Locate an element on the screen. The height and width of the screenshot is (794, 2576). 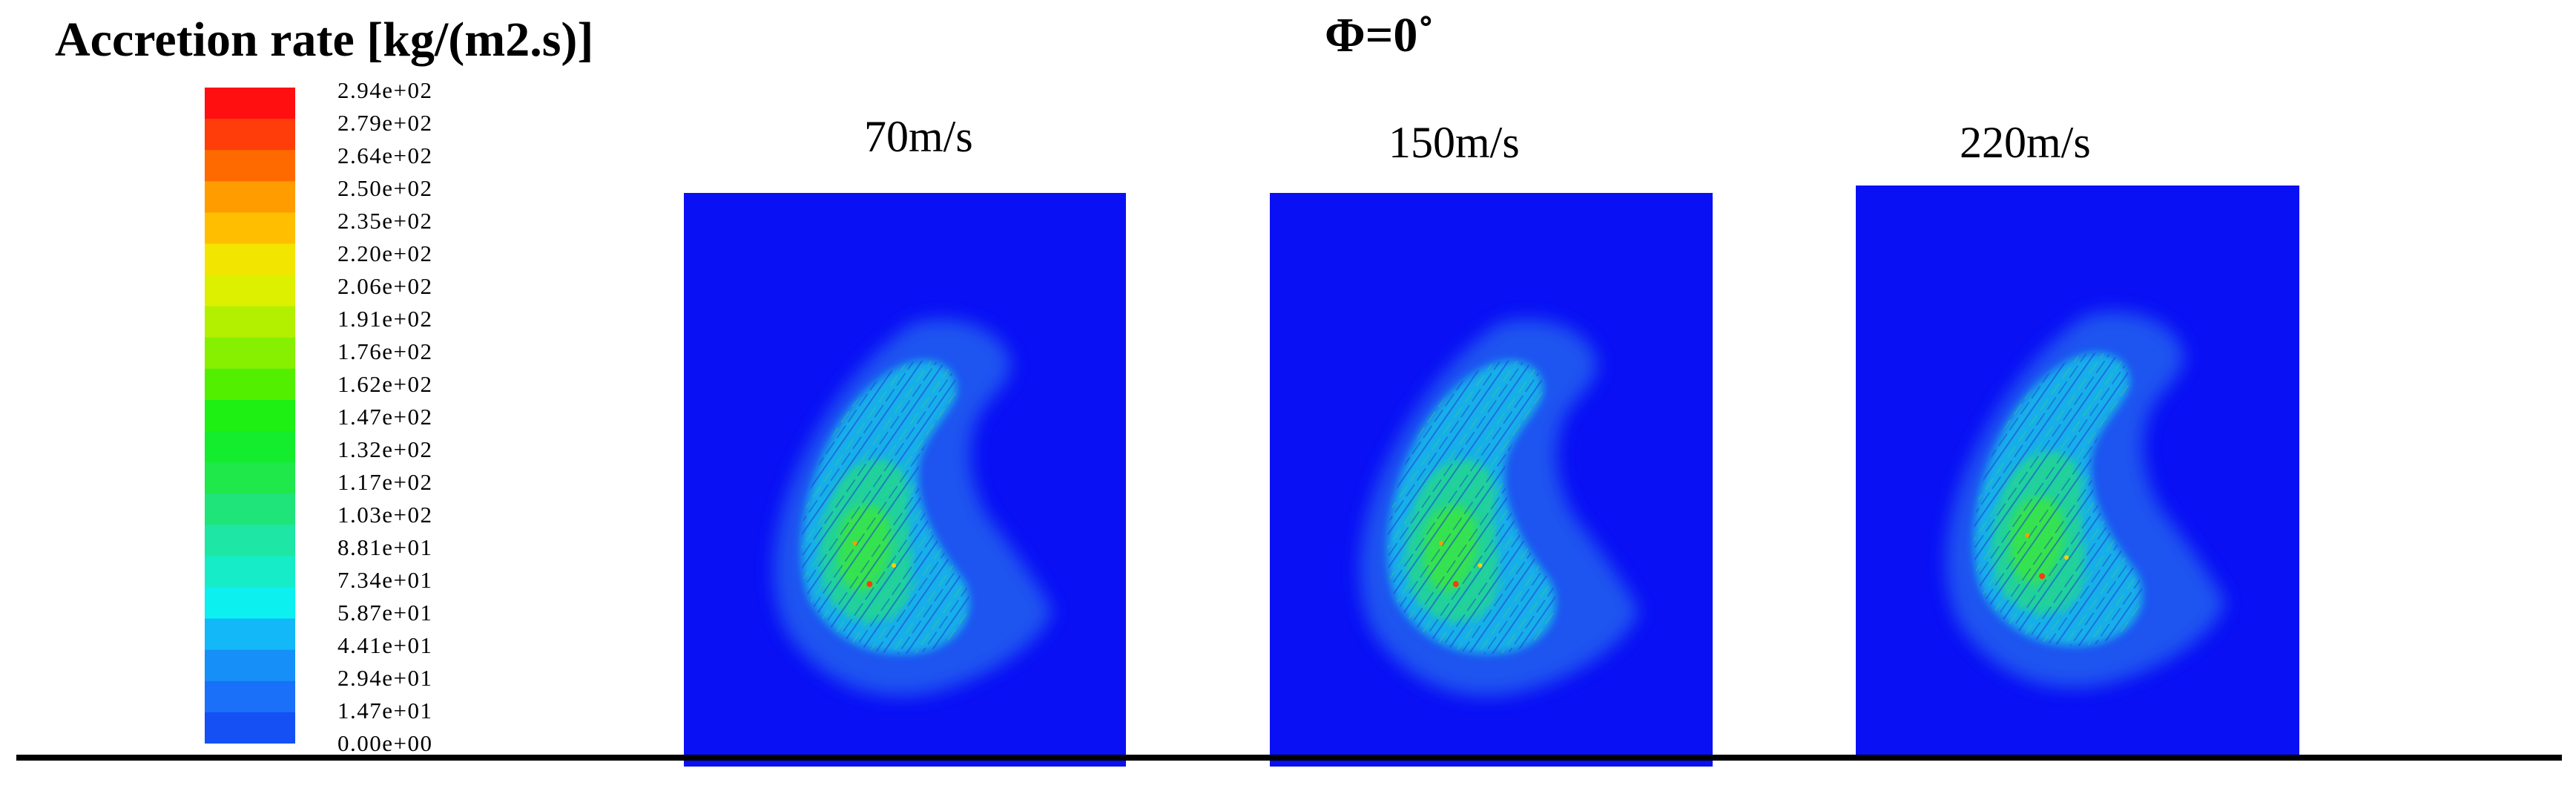
colorbar-tick-label: 2.06e+02 is located at coordinates (385, 286).